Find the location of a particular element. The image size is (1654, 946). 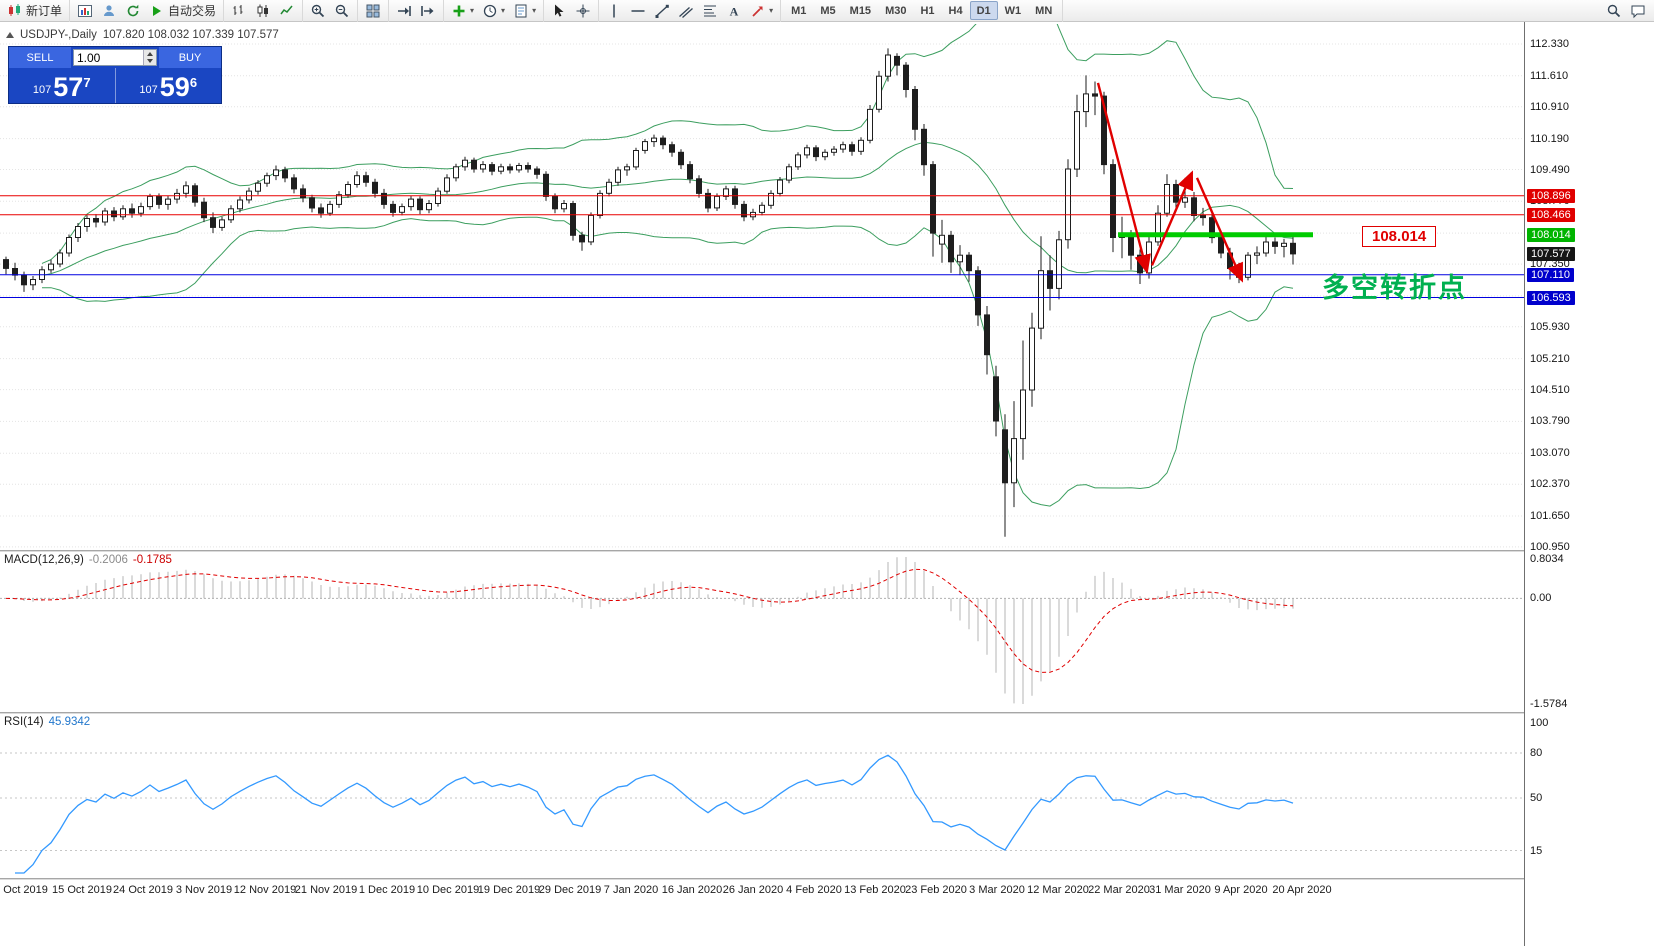

axis-separator is located at coordinates (1524, 484).